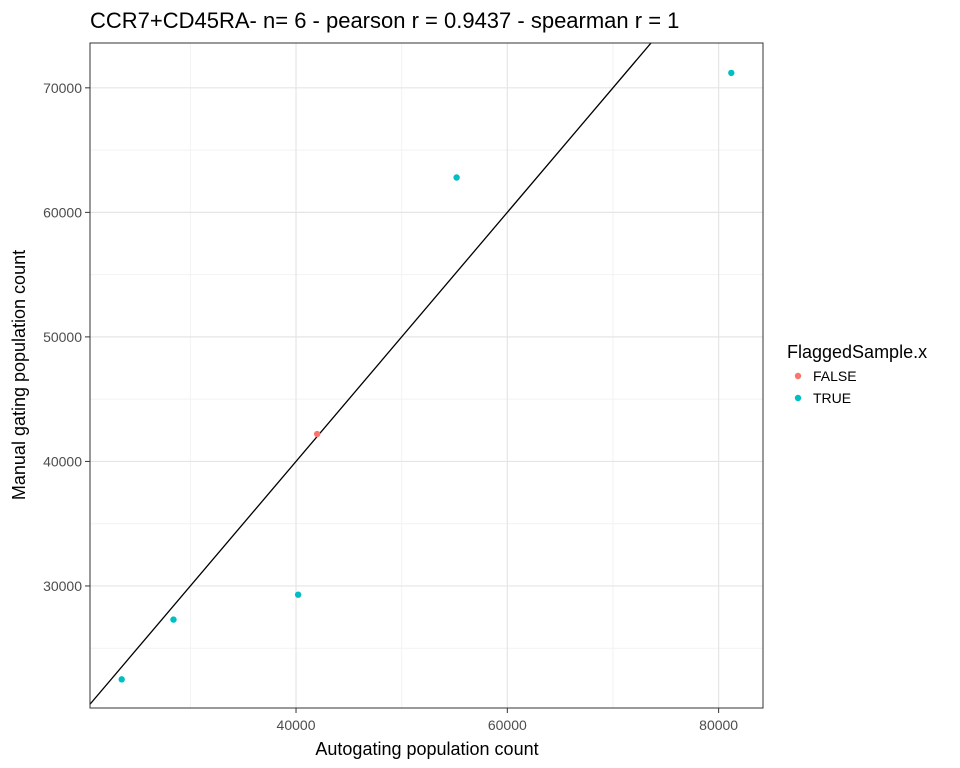  I want to click on y-tick-label: 70000, so click(62, 88).